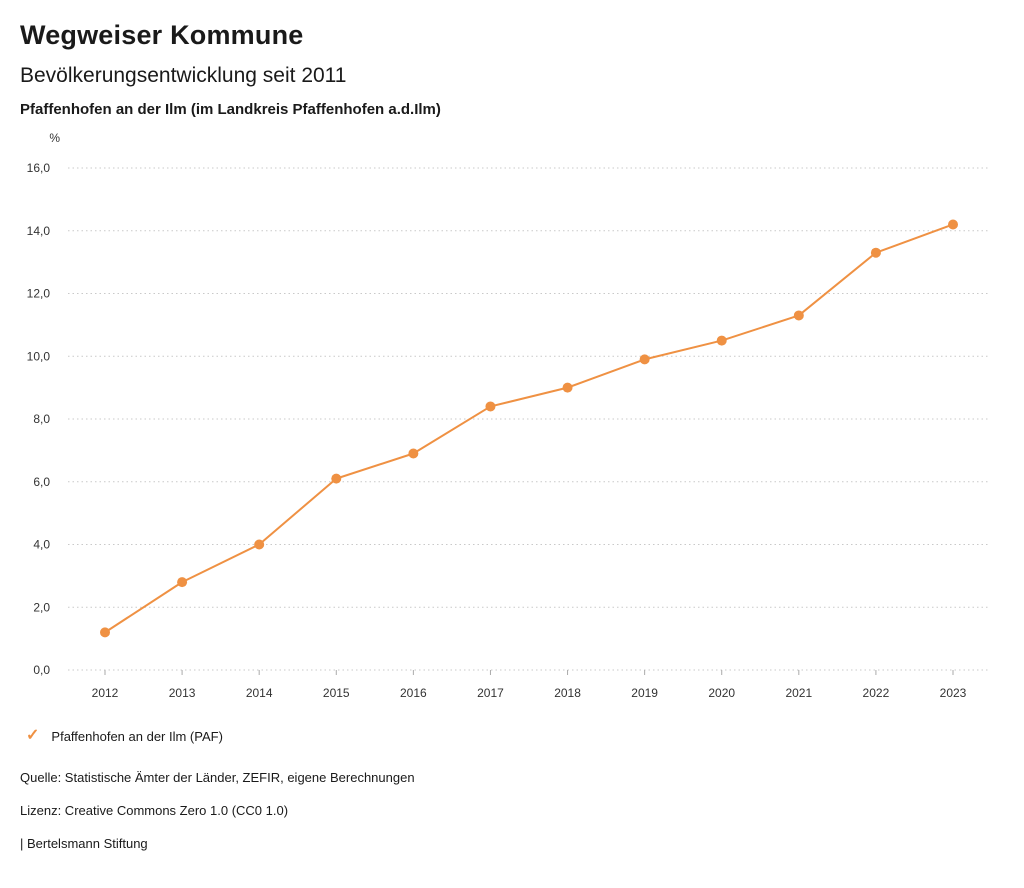 Image resolution: width=1024 pixels, height=888 pixels. I want to click on x-tick-label: 2017, so click(490, 693).